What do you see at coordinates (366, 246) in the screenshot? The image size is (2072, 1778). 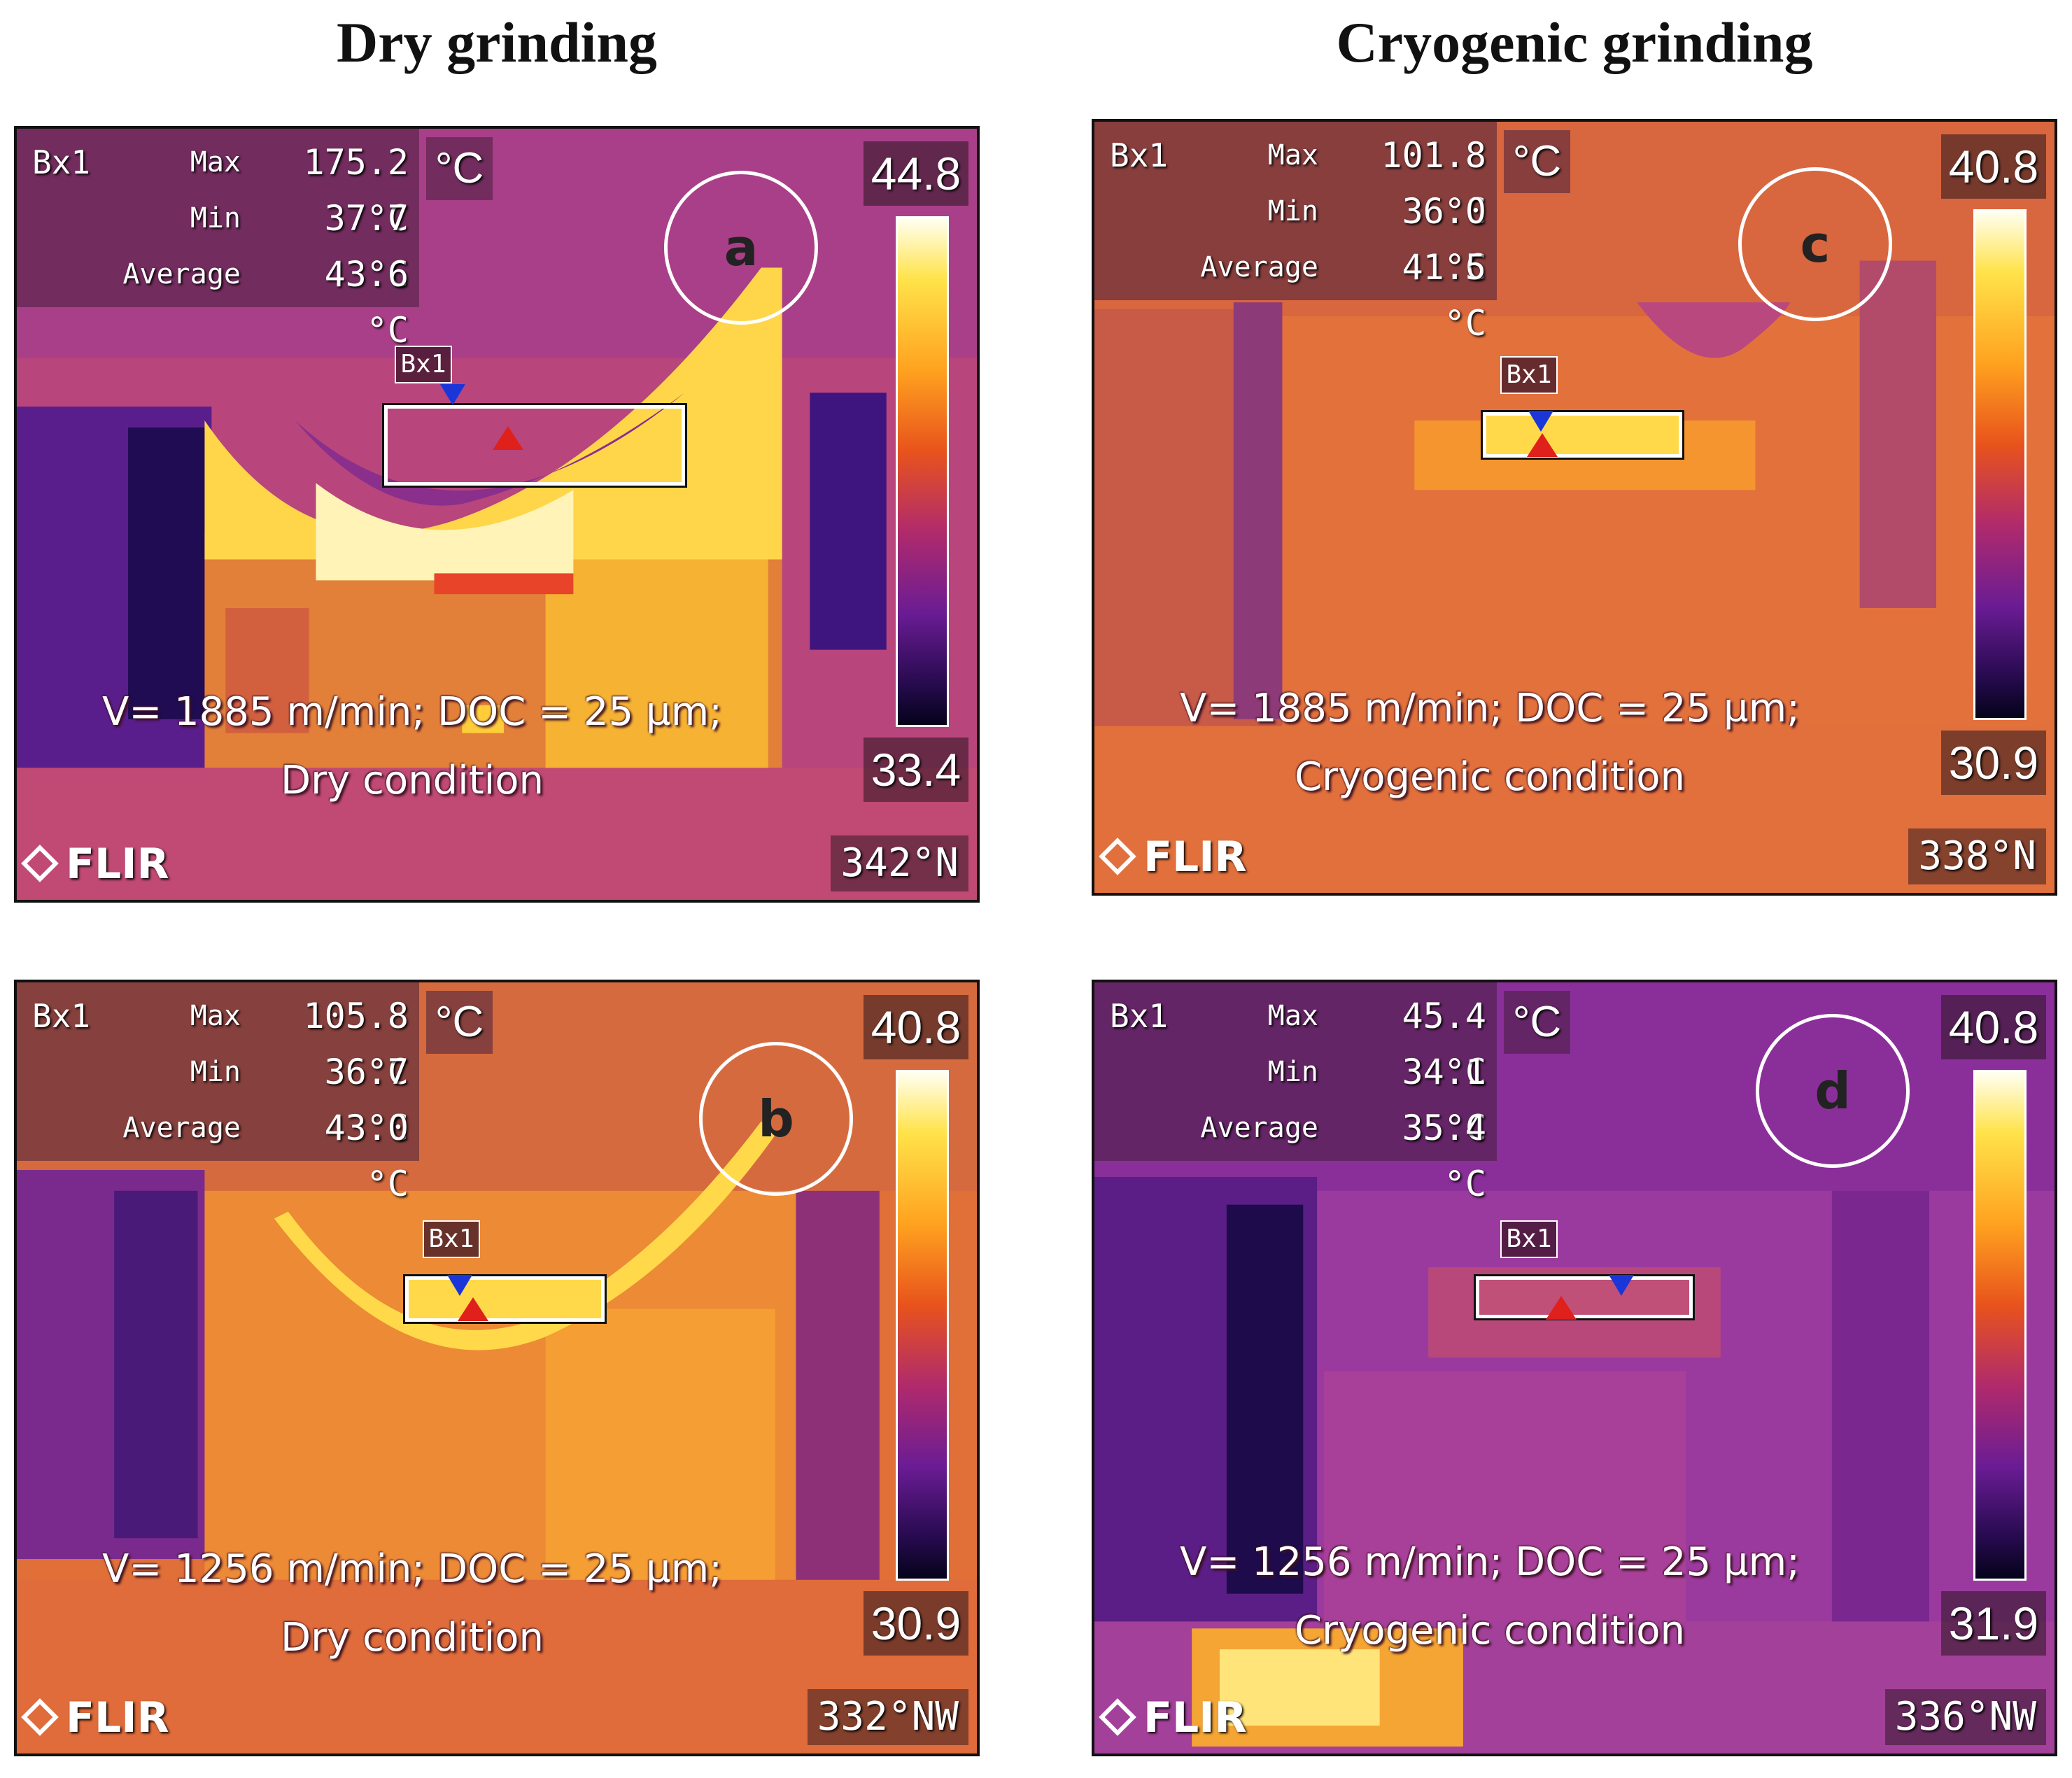 I see `min-temperature: 37.7 °C` at bounding box center [366, 246].